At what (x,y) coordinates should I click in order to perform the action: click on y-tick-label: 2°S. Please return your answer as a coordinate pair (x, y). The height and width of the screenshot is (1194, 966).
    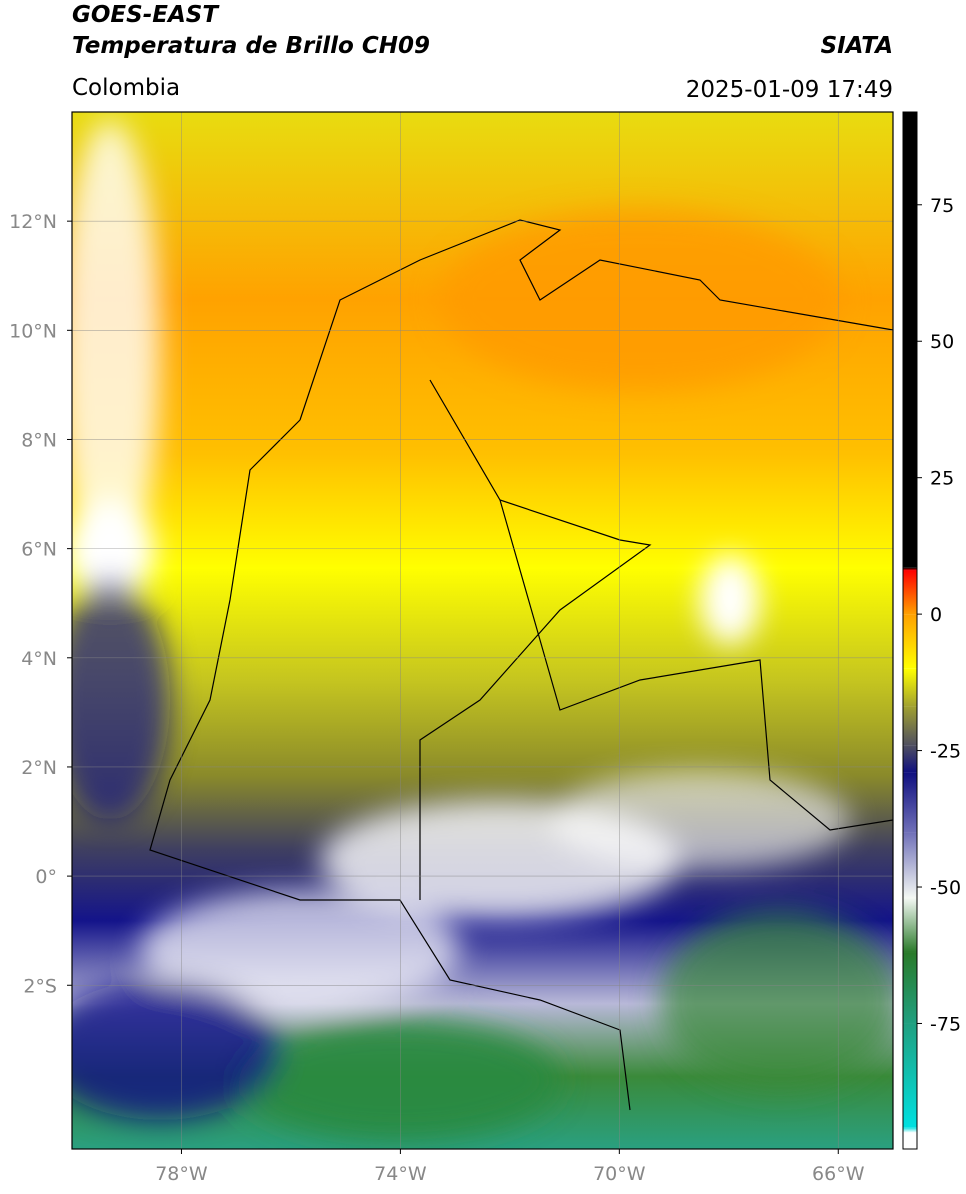
    Looking at the image, I should click on (40, 986).